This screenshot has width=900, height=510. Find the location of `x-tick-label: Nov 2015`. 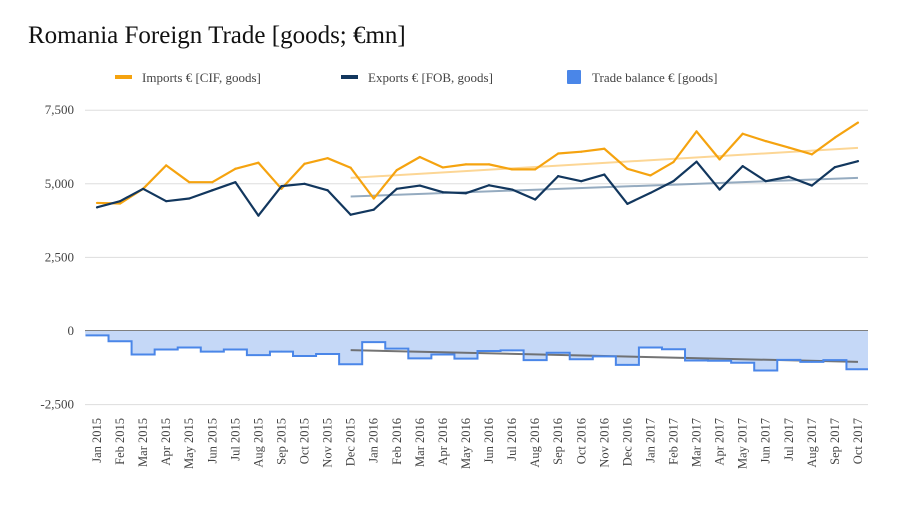

x-tick-label: Nov 2015 is located at coordinates (328, 443).